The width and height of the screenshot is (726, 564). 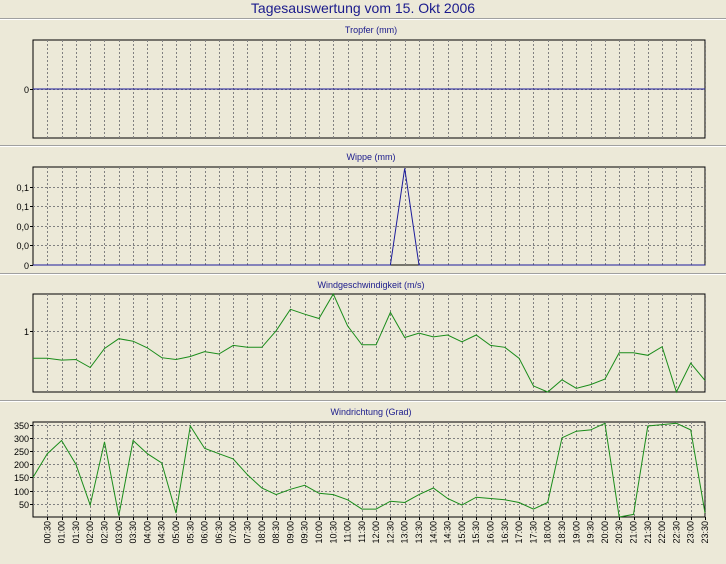 What do you see at coordinates (419, 532) in the screenshot?
I see `x-tick-label: 13:30` at bounding box center [419, 532].